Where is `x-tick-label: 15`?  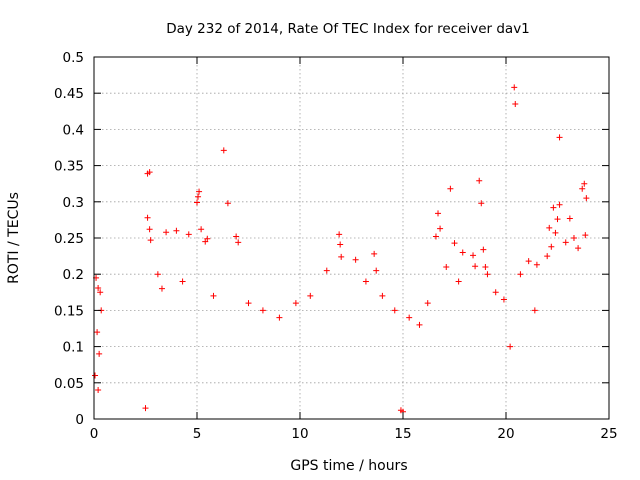 x-tick-label: 15 is located at coordinates (402, 434).